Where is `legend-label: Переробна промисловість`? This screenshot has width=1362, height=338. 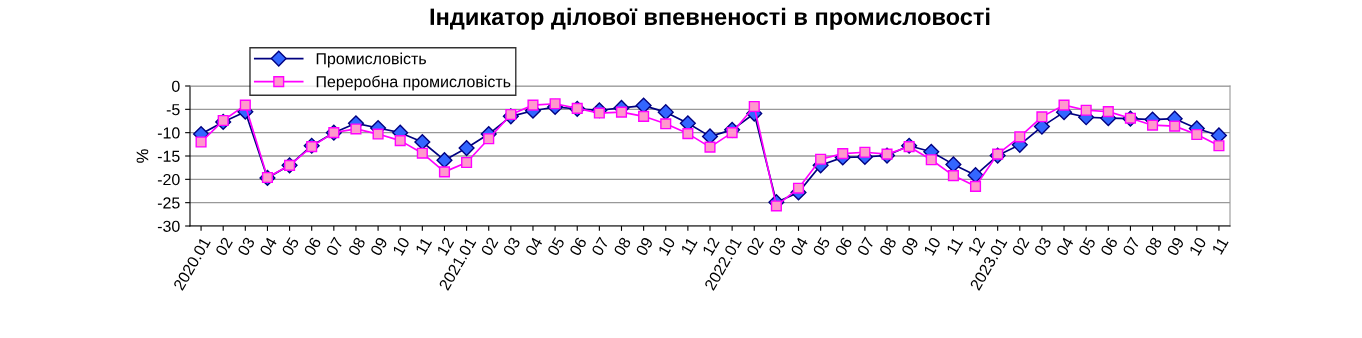
legend-label: Переробна промисловість is located at coordinates (413, 83).